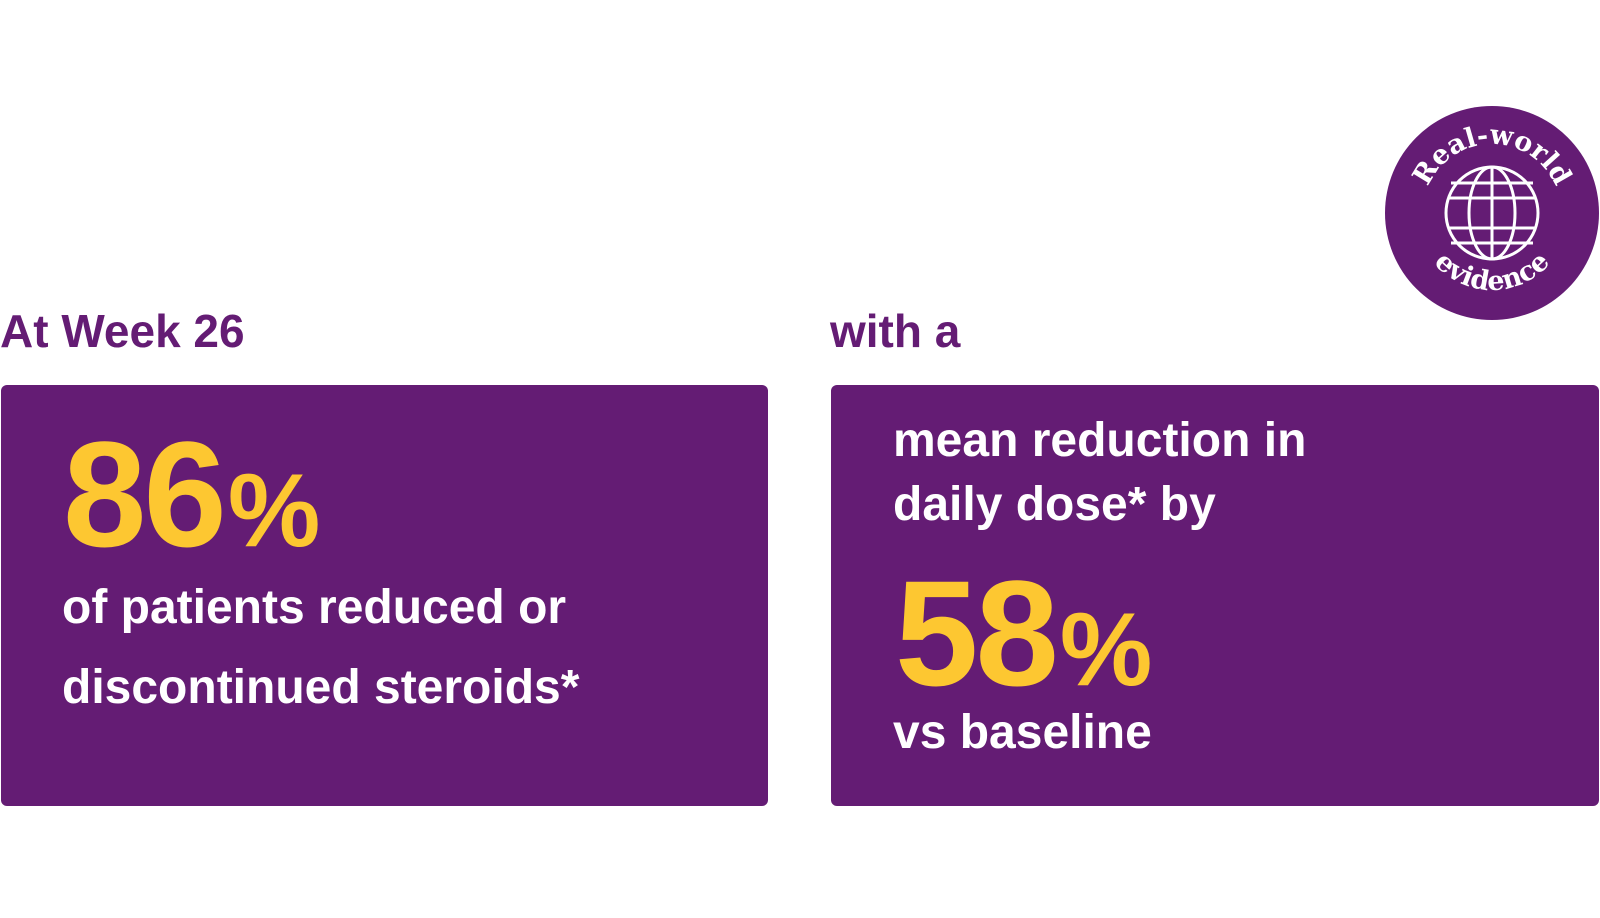  I want to click on description-line-2: discontinued steroids*, so click(321, 687).